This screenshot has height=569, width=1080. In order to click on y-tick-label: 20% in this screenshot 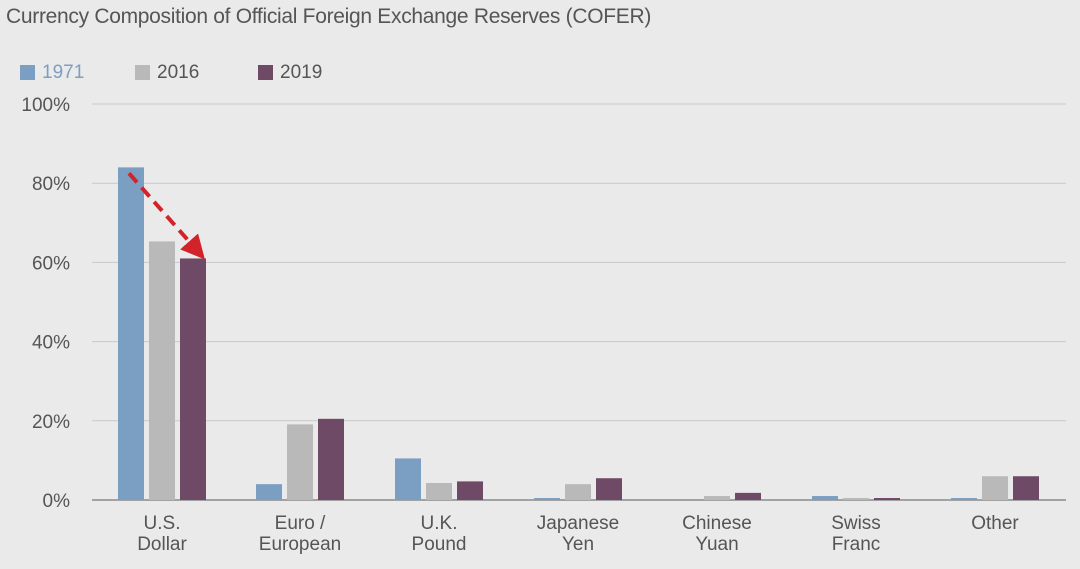, I will do `click(51, 422)`.